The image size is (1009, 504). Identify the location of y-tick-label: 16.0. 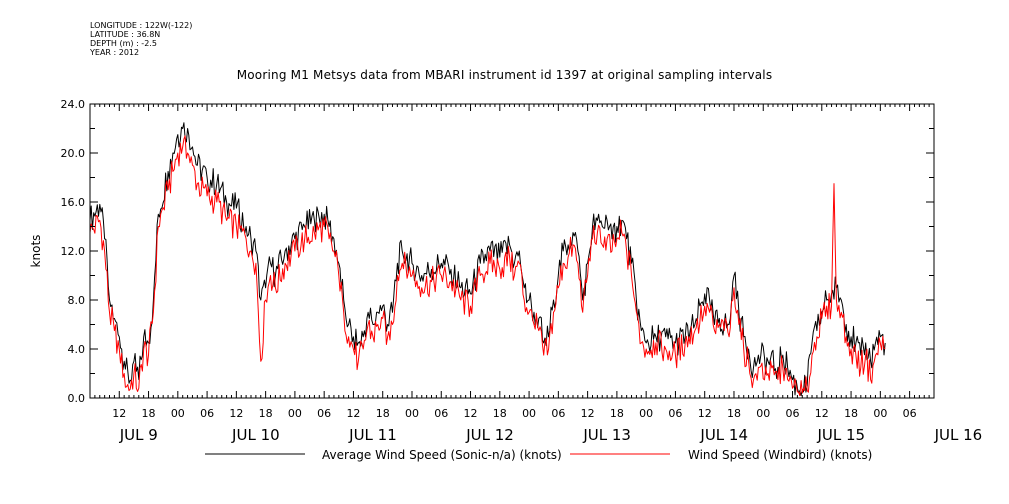
(73, 202).